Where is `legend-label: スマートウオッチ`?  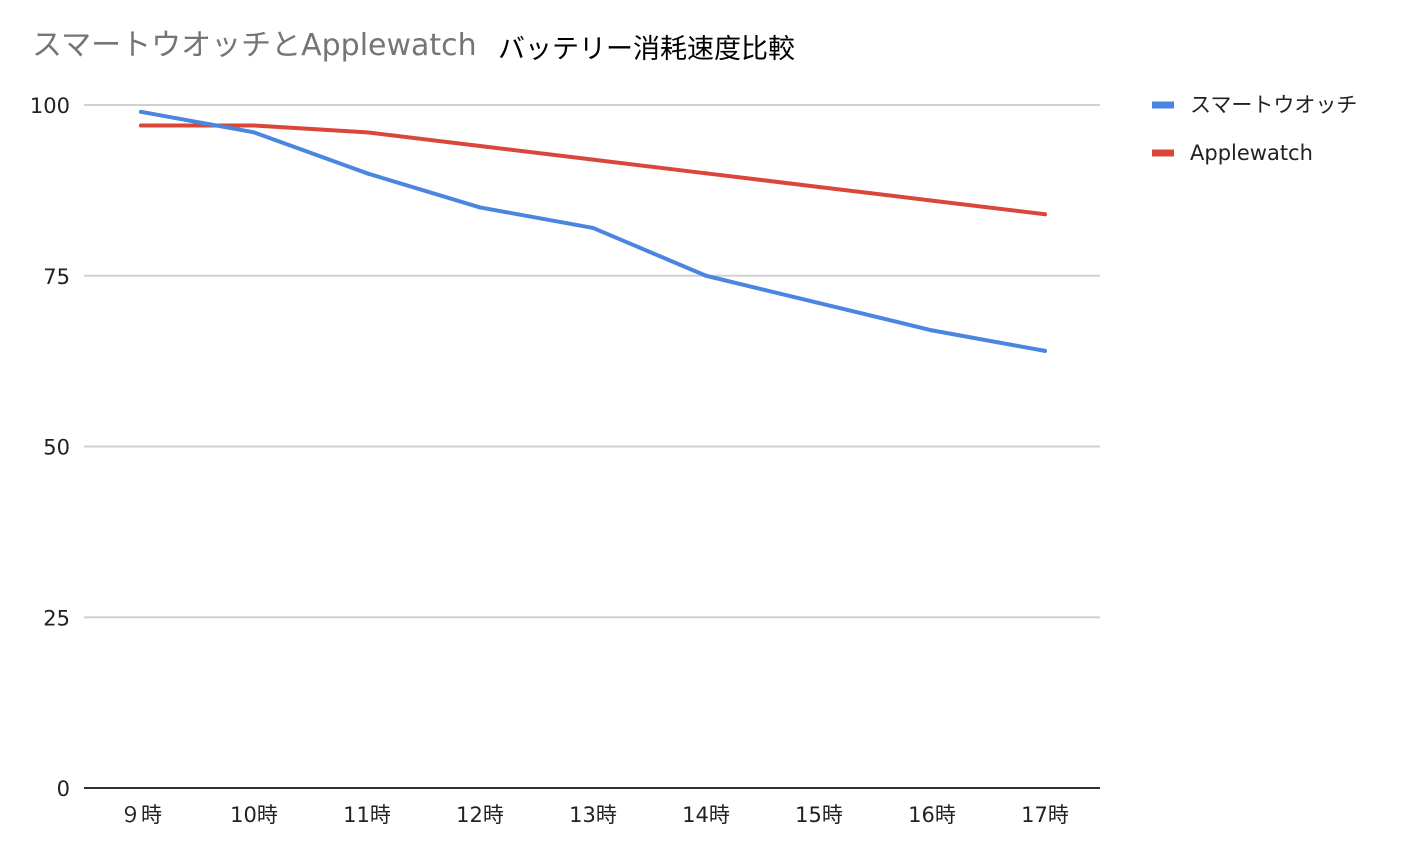
legend-label: スマートウオッチ is located at coordinates (1273, 105).